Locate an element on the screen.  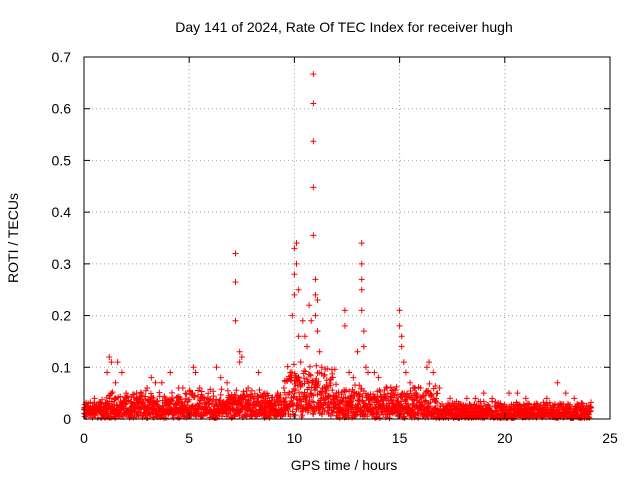
x-tick-label: 5 is located at coordinates (189, 438).